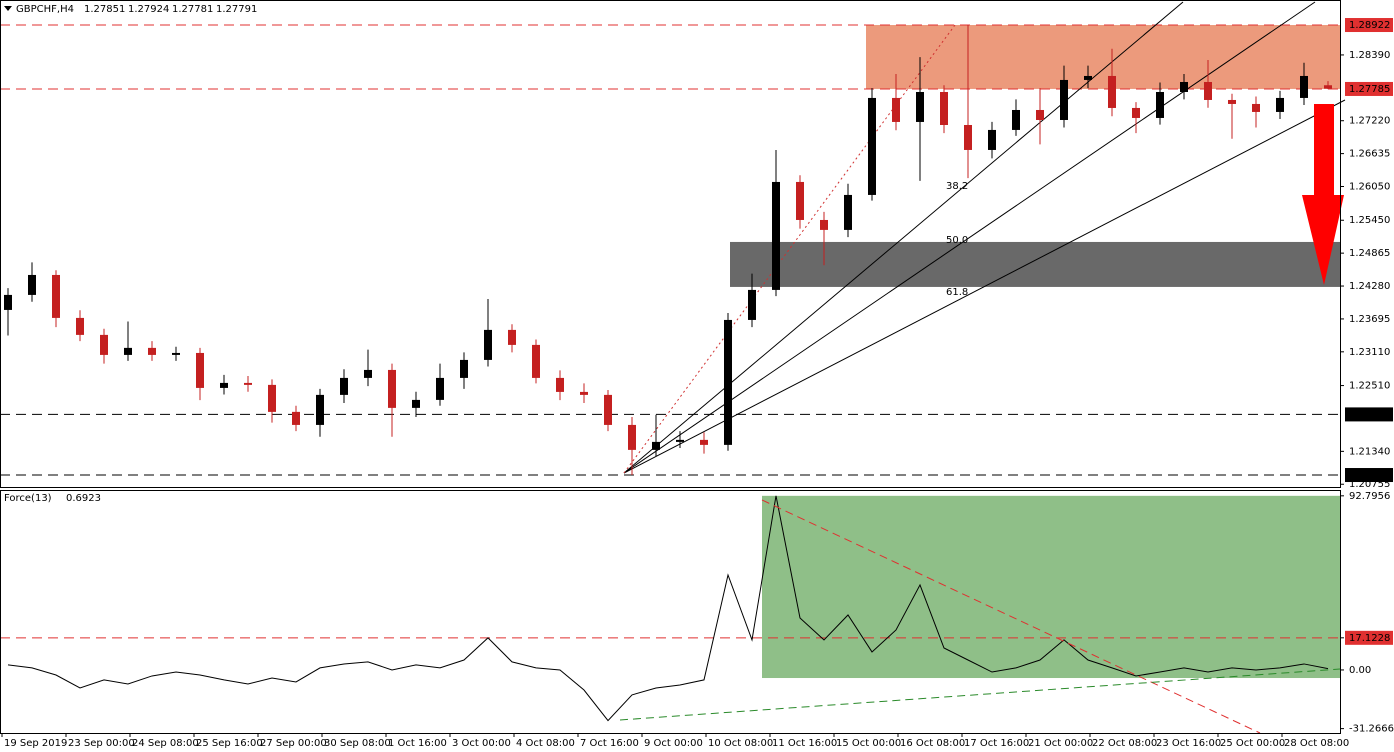 The width and height of the screenshot is (1394, 752). Describe the element at coordinates (104, 9) in the screenshot. I see `ohlc-open: 1.27851` at that location.